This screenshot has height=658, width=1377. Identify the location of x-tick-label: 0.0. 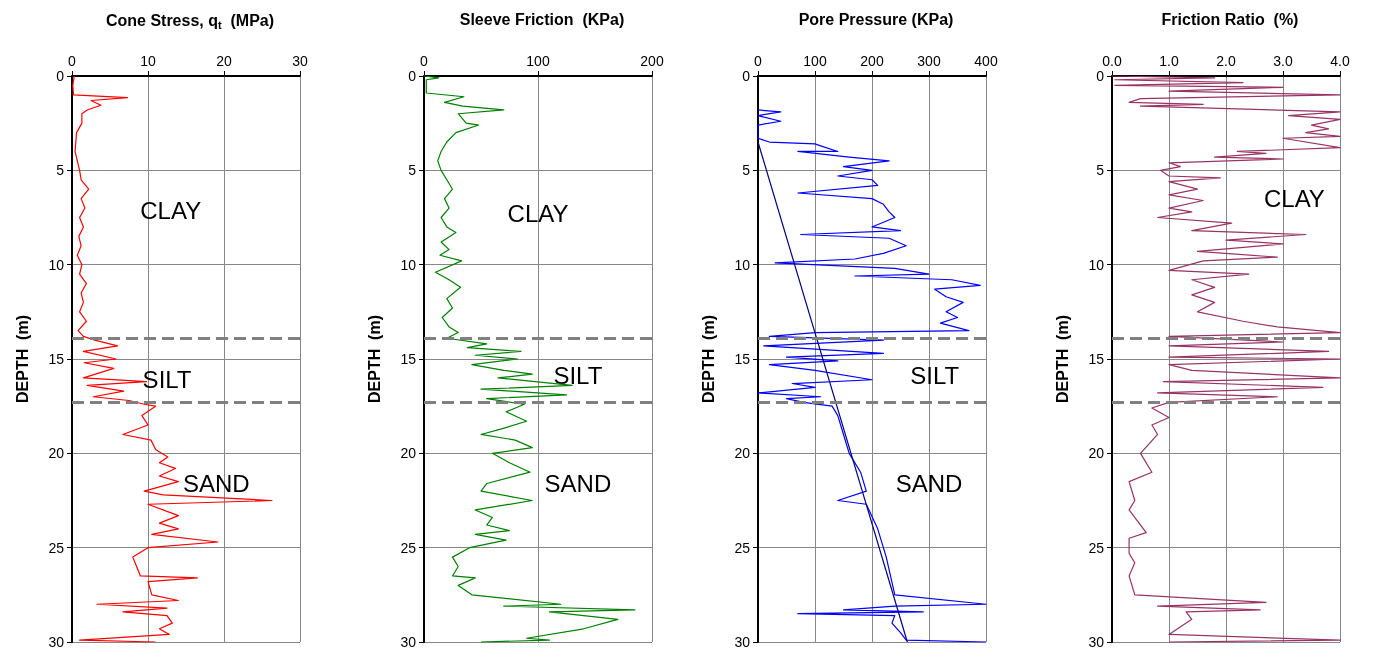
(1112, 61).